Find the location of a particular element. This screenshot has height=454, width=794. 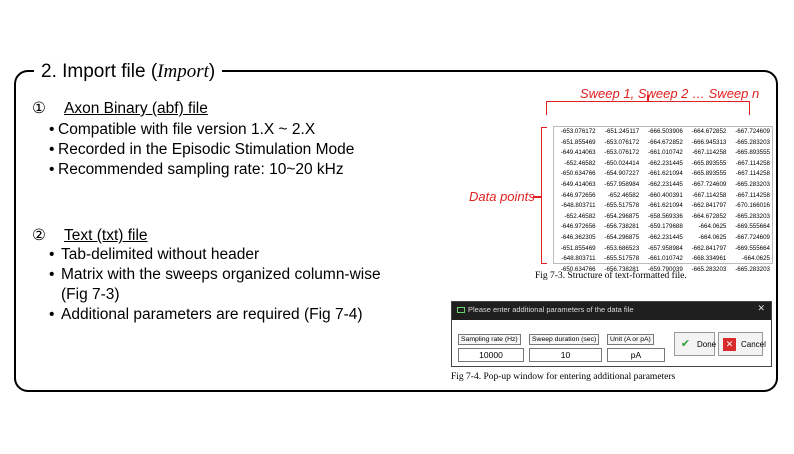

table-cell: -650.024414 is located at coordinates (622, 163).